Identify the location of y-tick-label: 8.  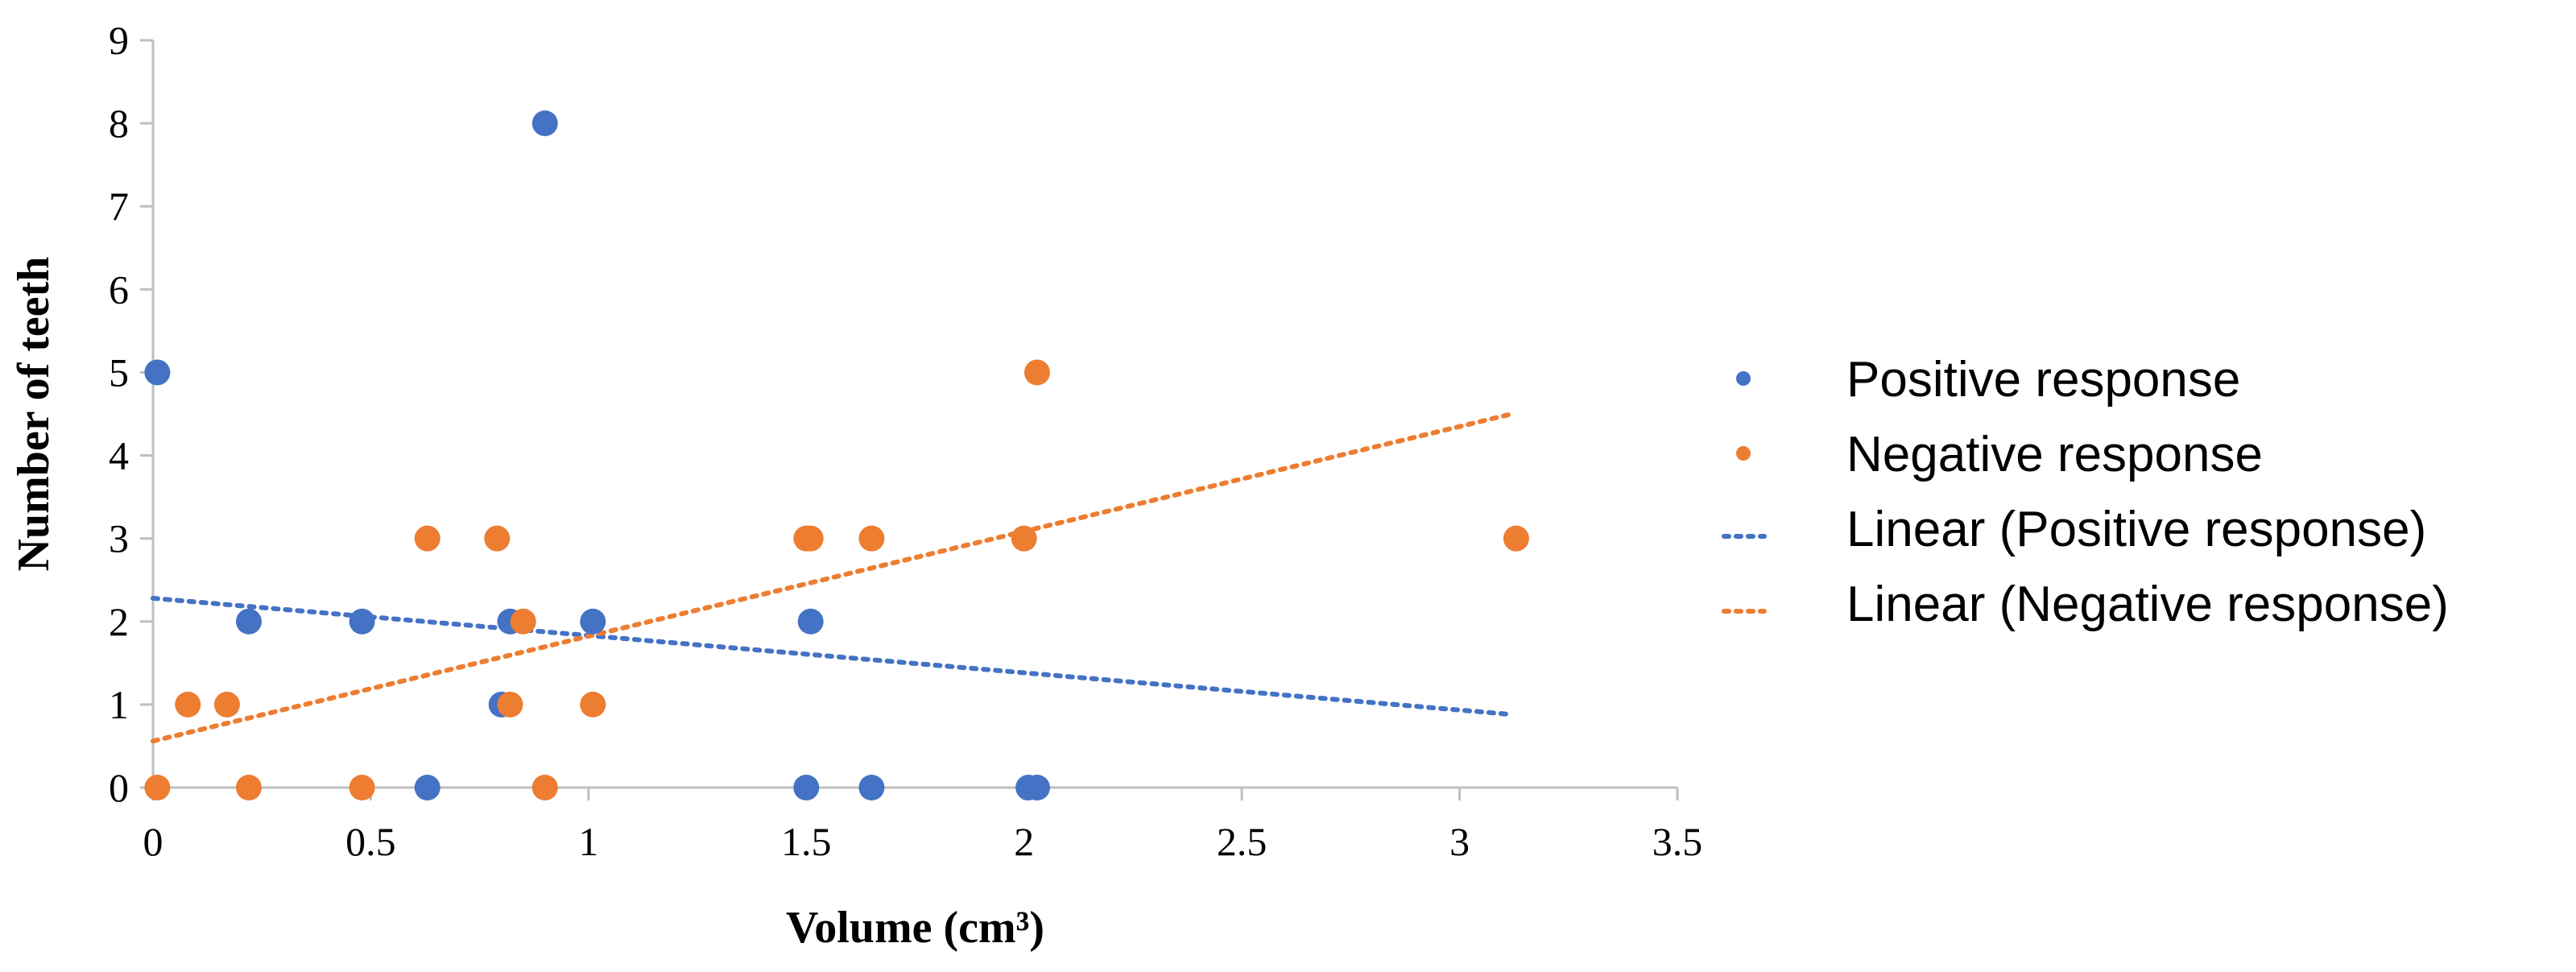
(119, 124).